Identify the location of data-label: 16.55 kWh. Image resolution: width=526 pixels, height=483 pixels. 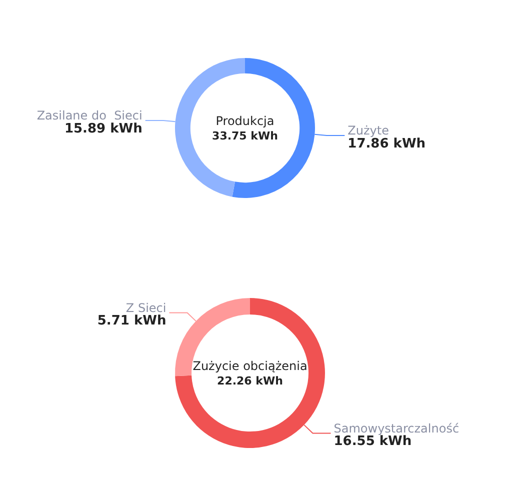
(373, 442).